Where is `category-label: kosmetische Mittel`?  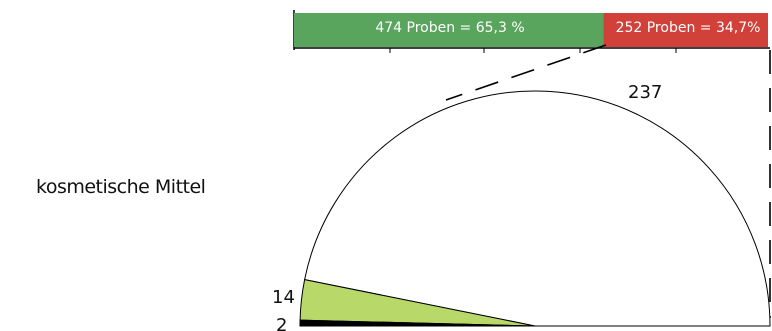 category-label: kosmetische Mittel is located at coordinates (121, 187).